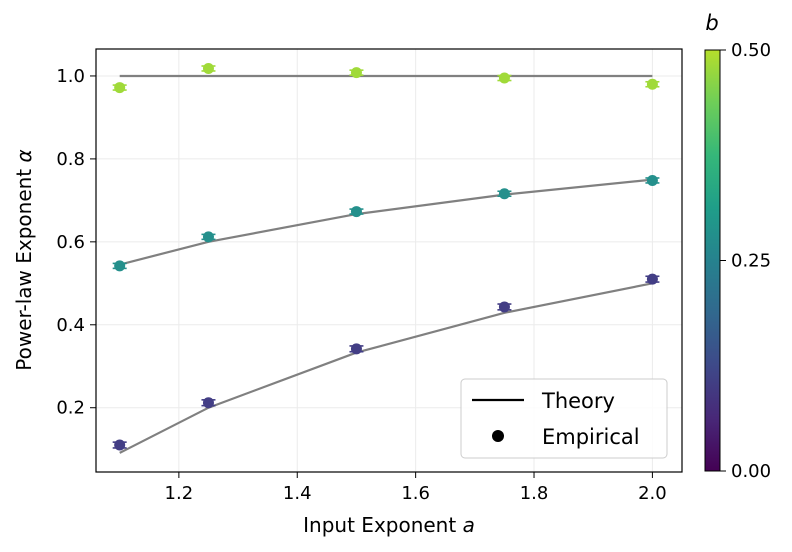 This screenshot has height=552, width=792. What do you see at coordinates (70, 159) in the screenshot?
I see `y-tick-label: 0.8` at bounding box center [70, 159].